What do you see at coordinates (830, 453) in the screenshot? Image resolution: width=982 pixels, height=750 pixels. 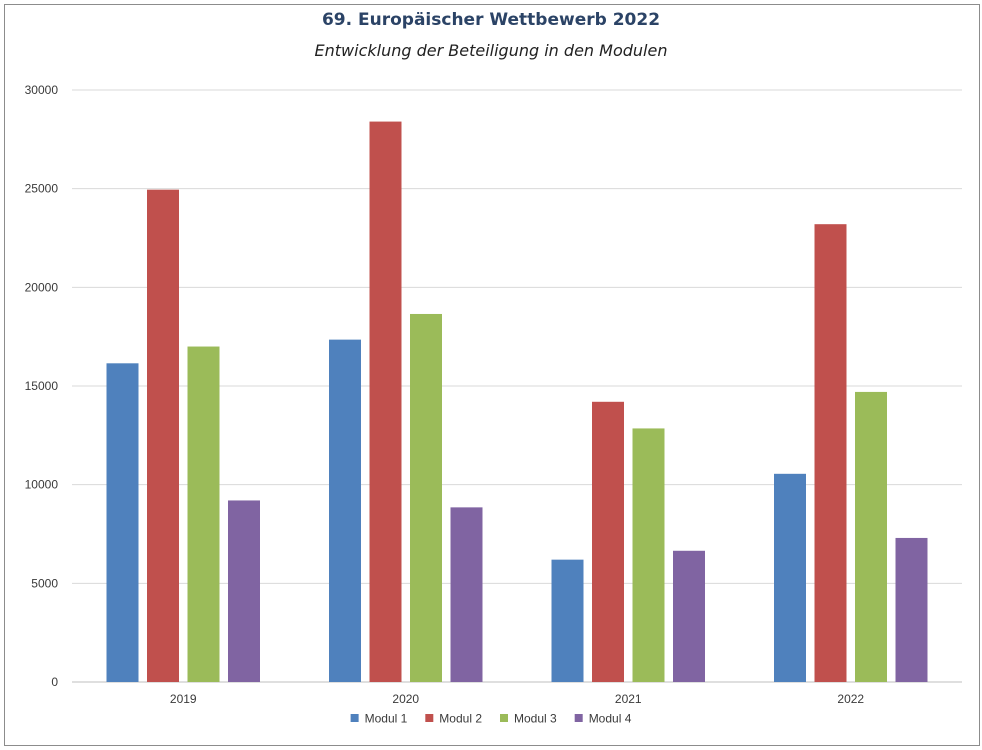 I see `bar-modul-2-2022` at bounding box center [830, 453].